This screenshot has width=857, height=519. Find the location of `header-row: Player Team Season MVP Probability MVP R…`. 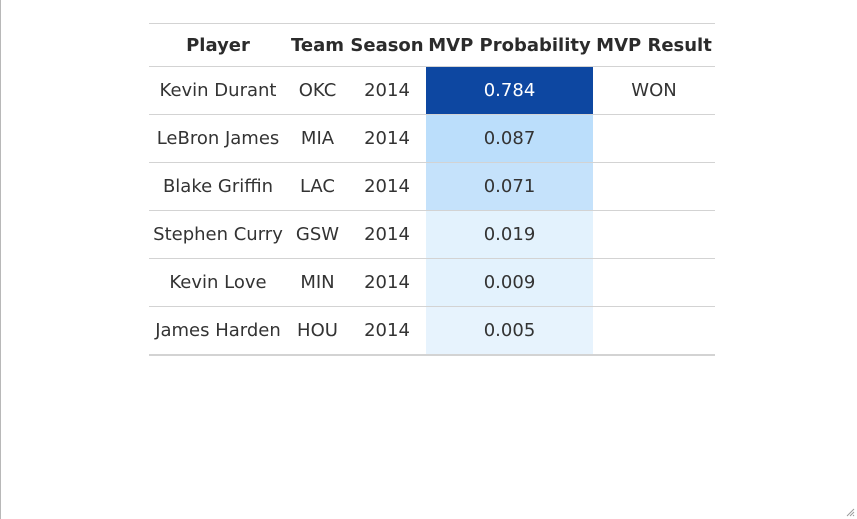

header-row: Player Team Season MVP Probability MVP R… is located at coordinates (432, 45).